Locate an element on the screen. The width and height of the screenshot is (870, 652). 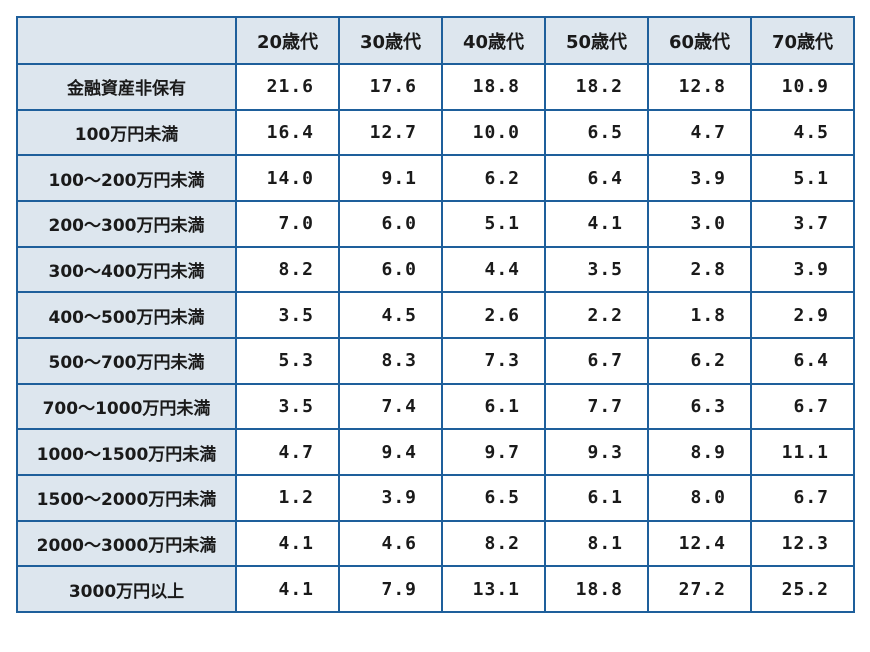
row-label: 700〜1000万円未満 is located at coordinates (126, 406).